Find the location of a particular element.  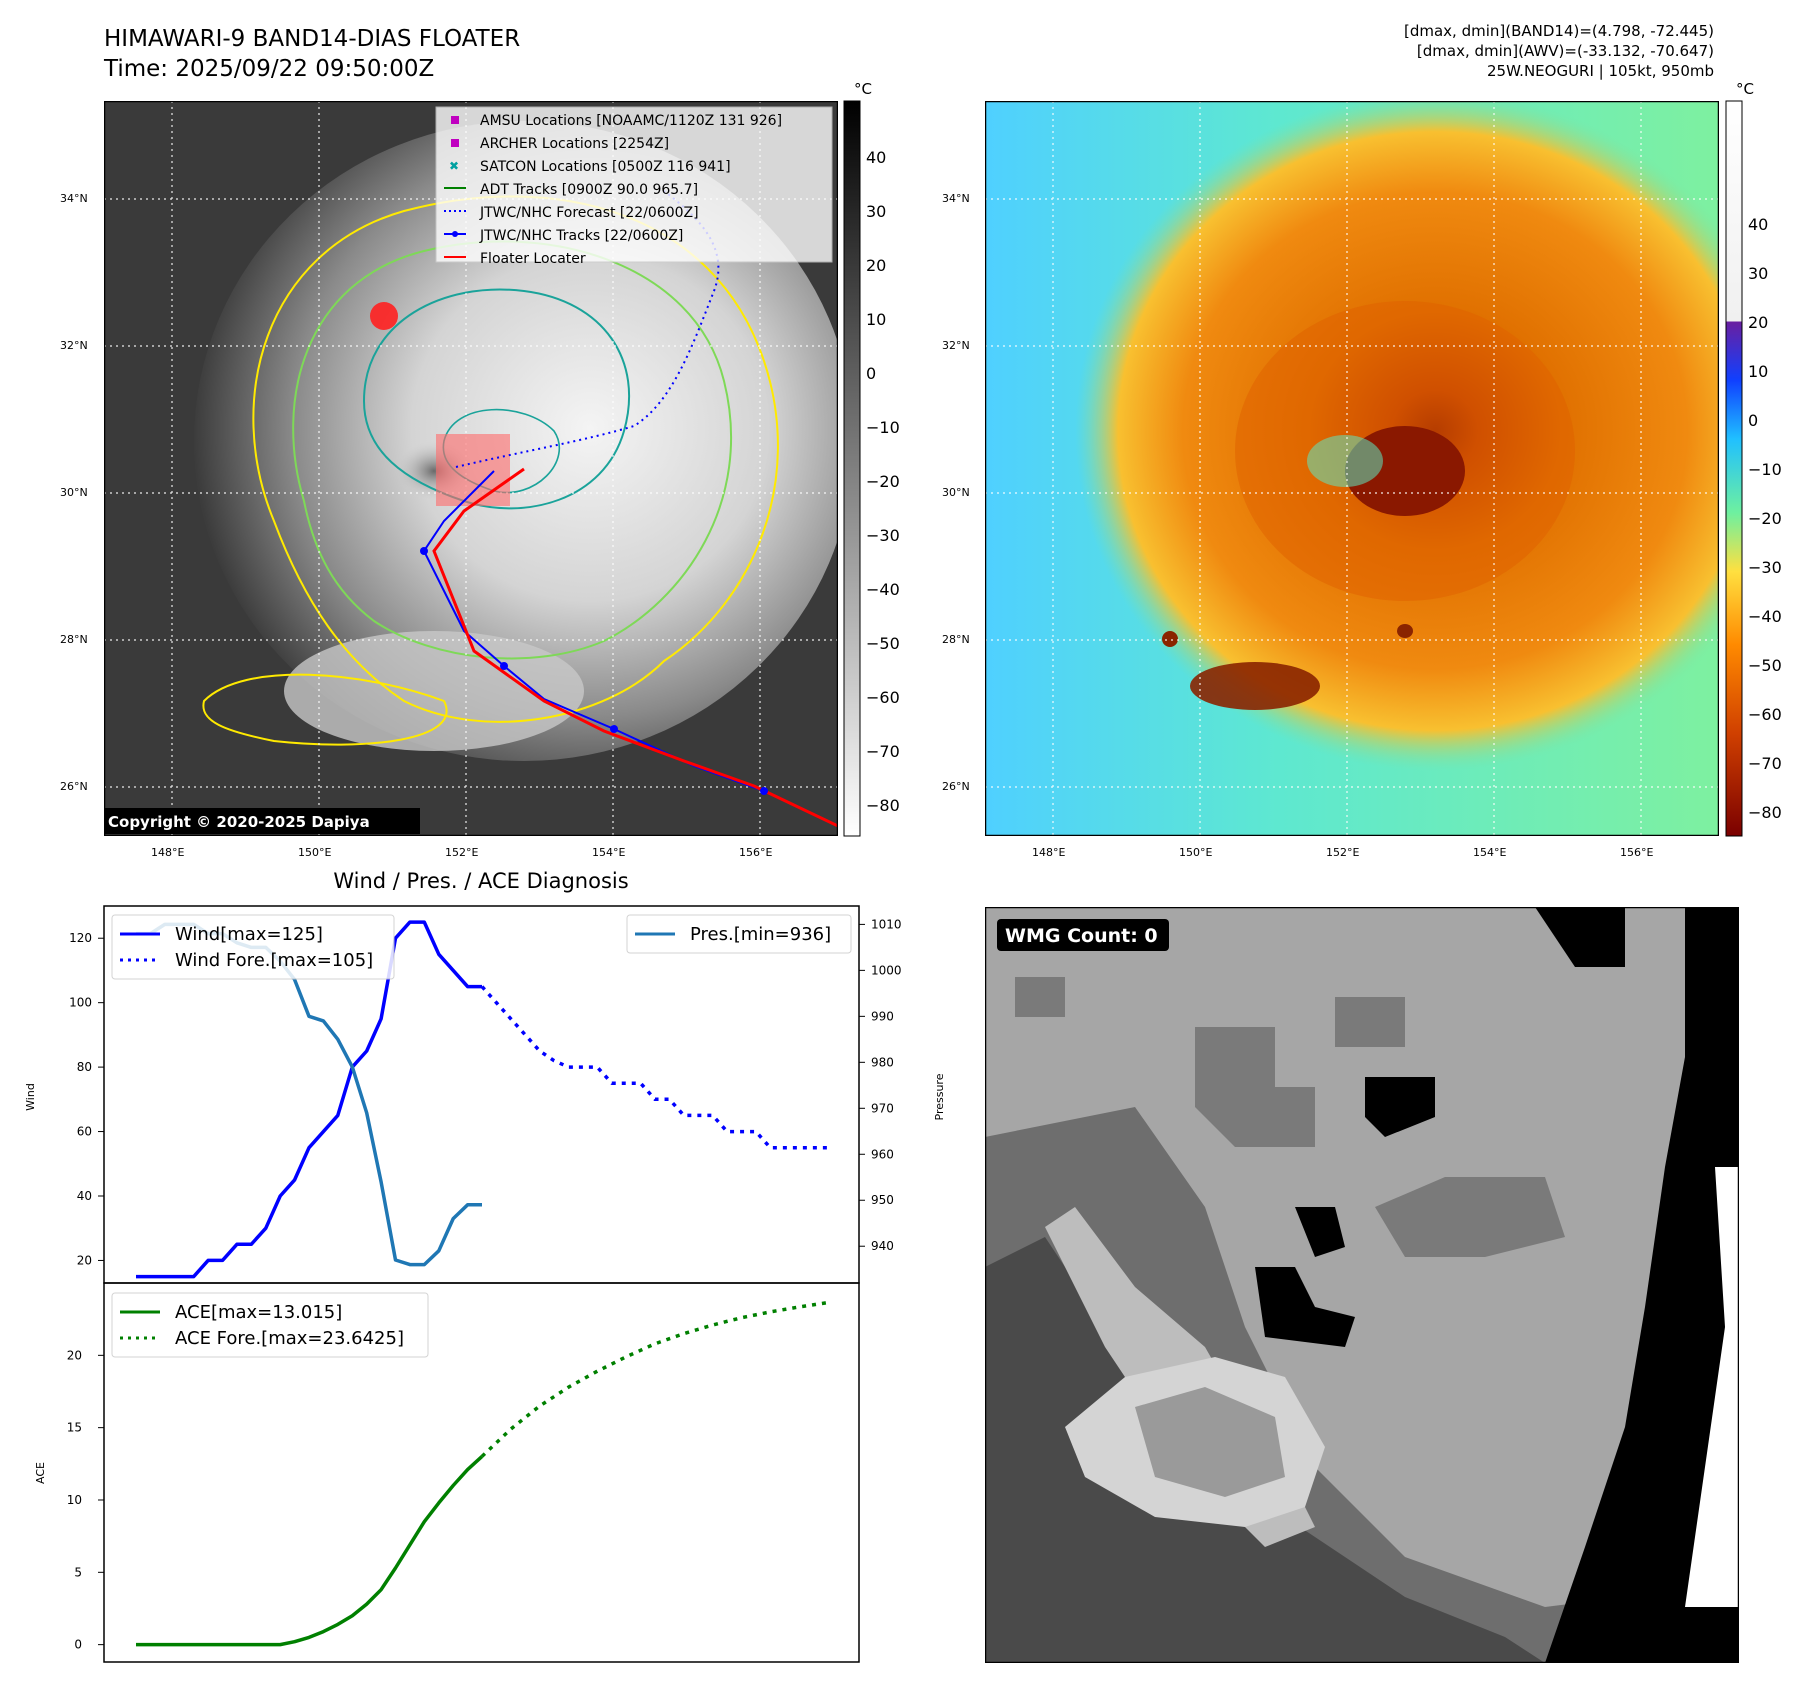

ace-forecast-line is located at coordinates (654, 1379).